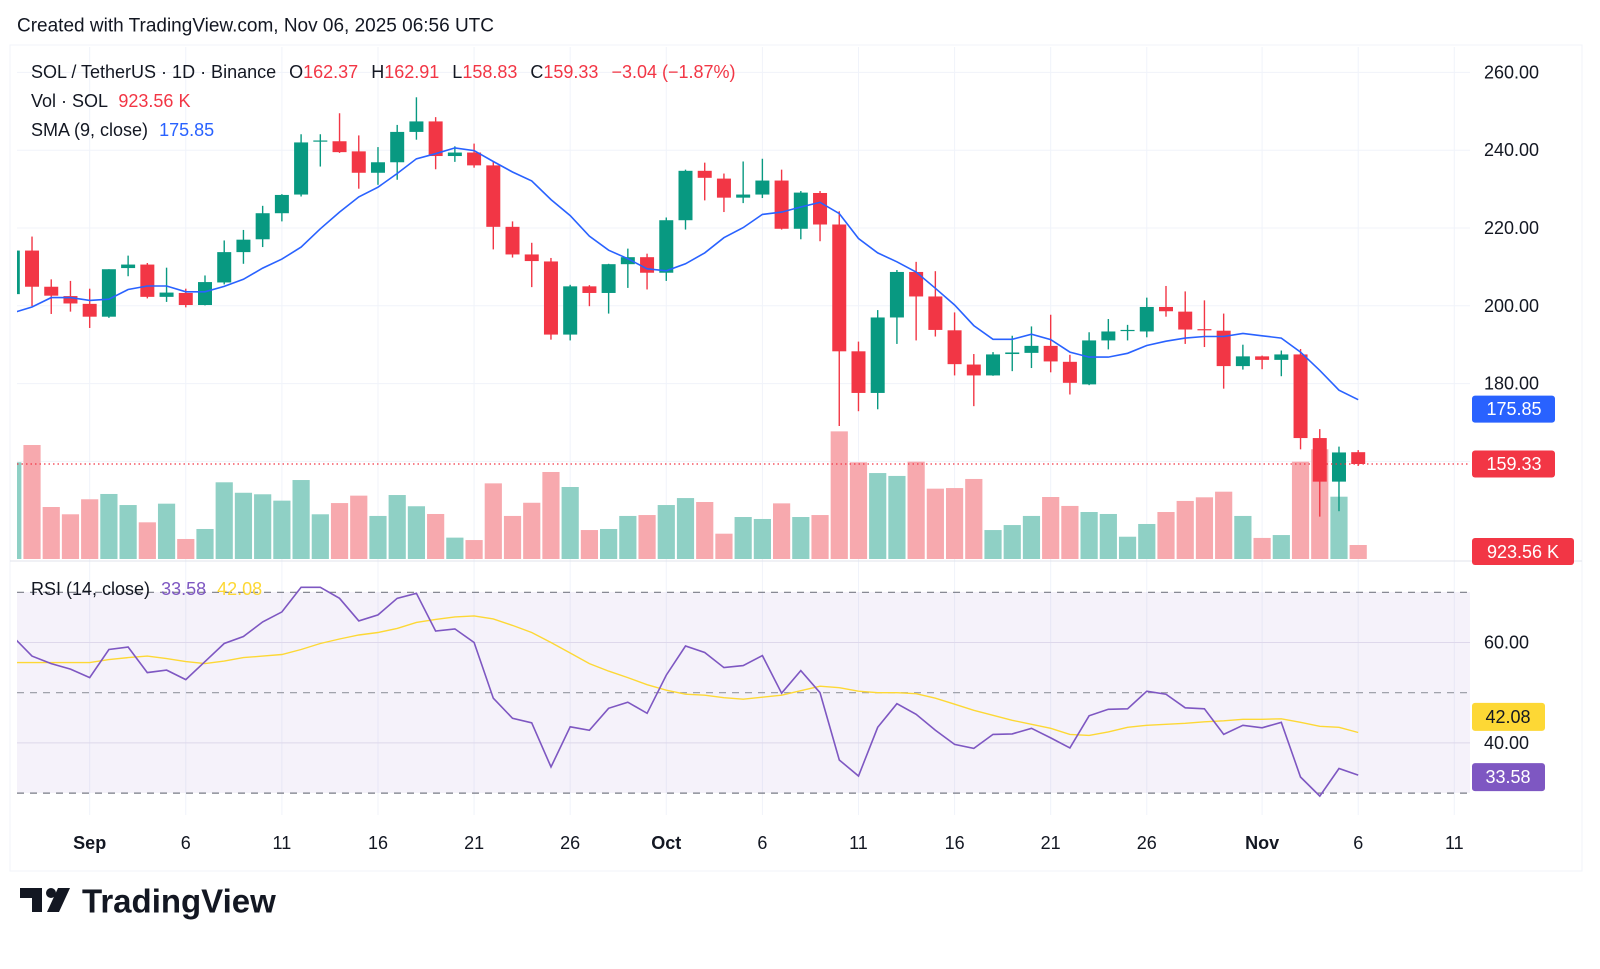 This screenshot has width=1600, height=969. What do you see at coordinates (536, 72) in the screenshot?
I see `legend-close-label: C` at bounding box center [536, 72].